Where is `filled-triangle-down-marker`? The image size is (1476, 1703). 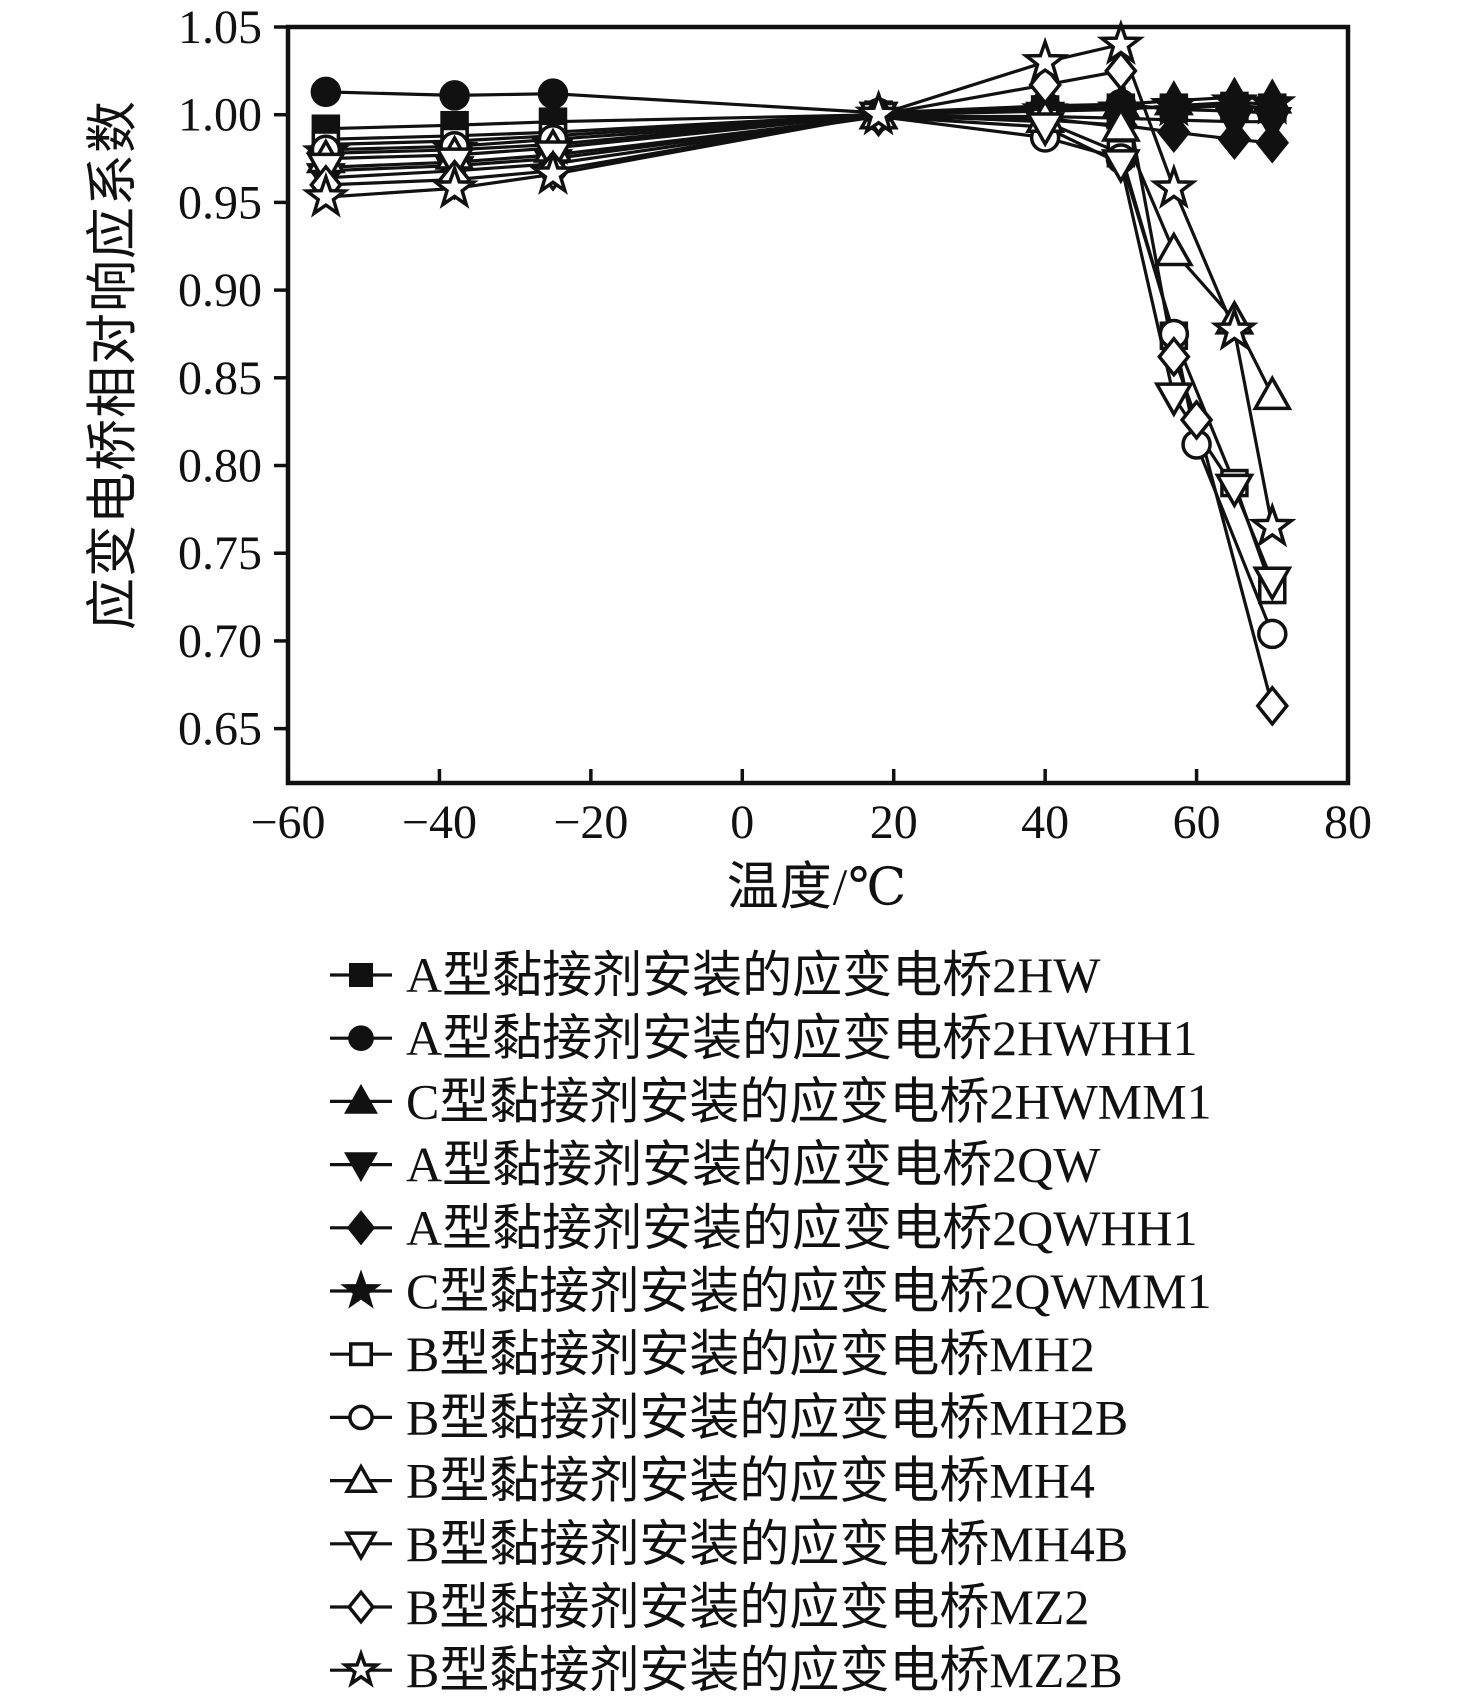
filled-triangle-down-marker is located at coordinates (361, 1167).